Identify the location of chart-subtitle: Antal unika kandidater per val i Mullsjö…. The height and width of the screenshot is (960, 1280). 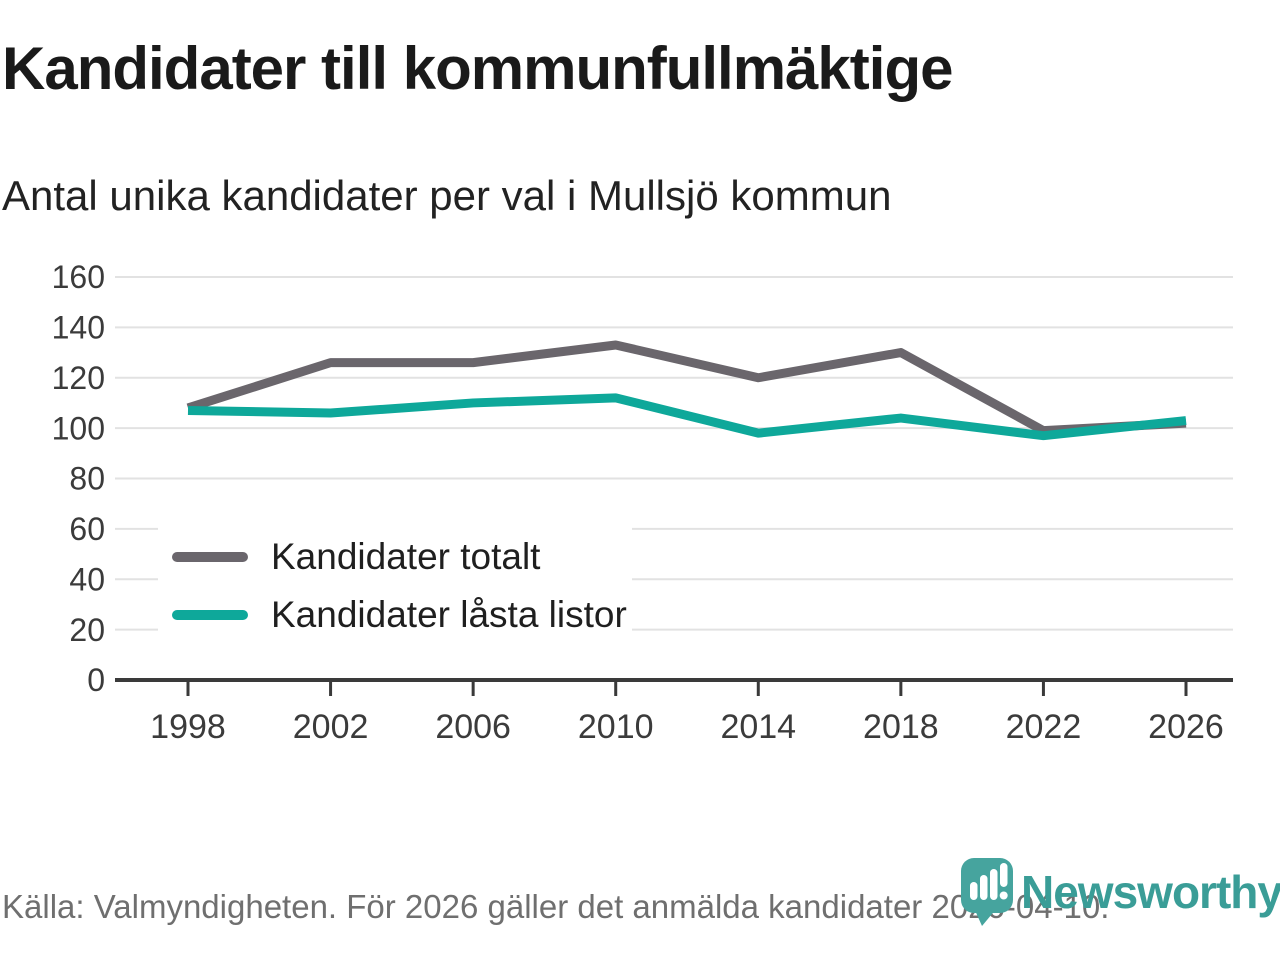
(447, 195).